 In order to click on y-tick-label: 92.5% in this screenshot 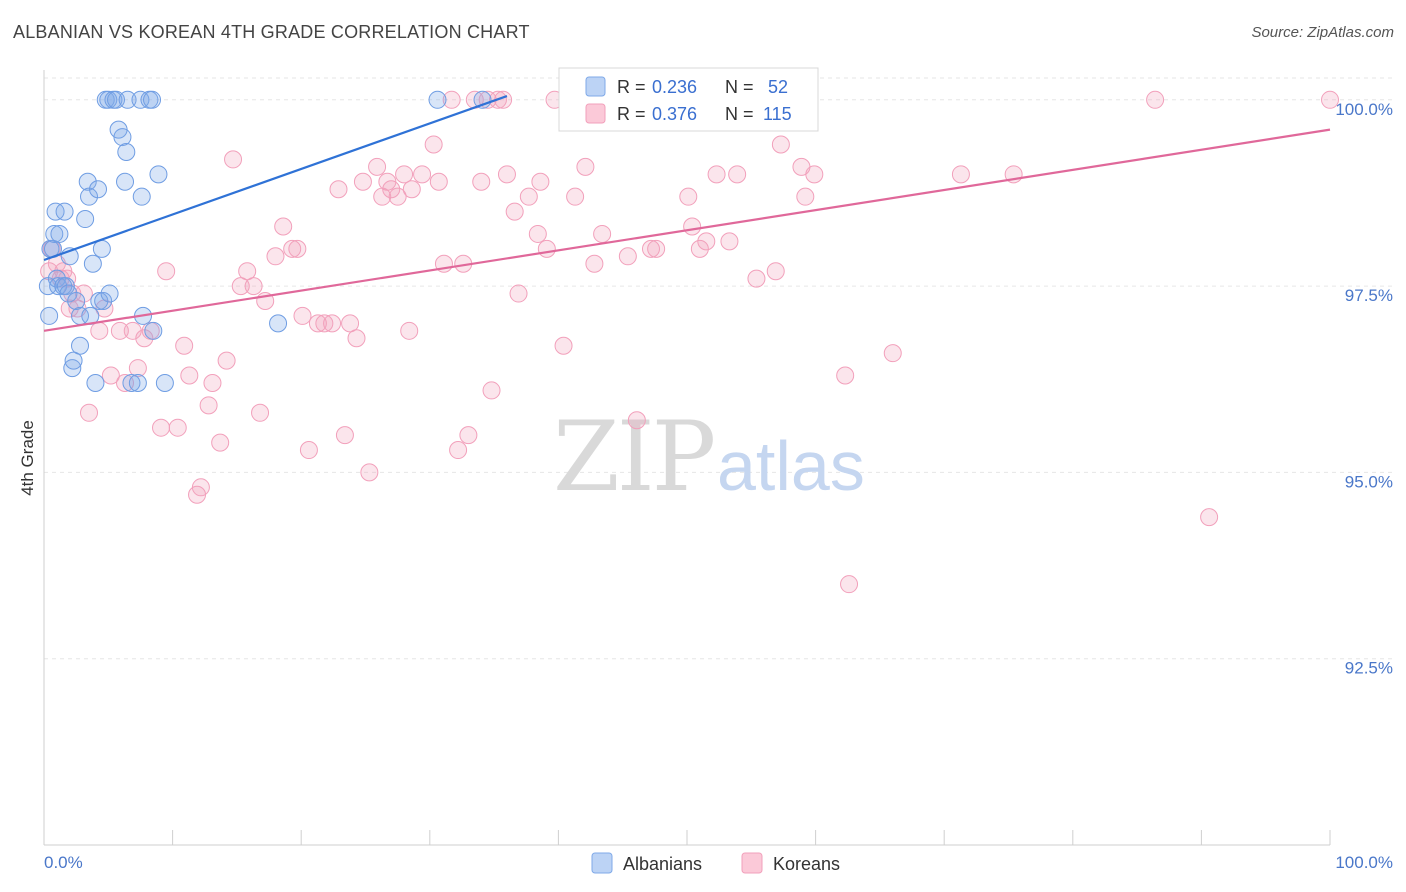, I will do `click(1369, 668)`.